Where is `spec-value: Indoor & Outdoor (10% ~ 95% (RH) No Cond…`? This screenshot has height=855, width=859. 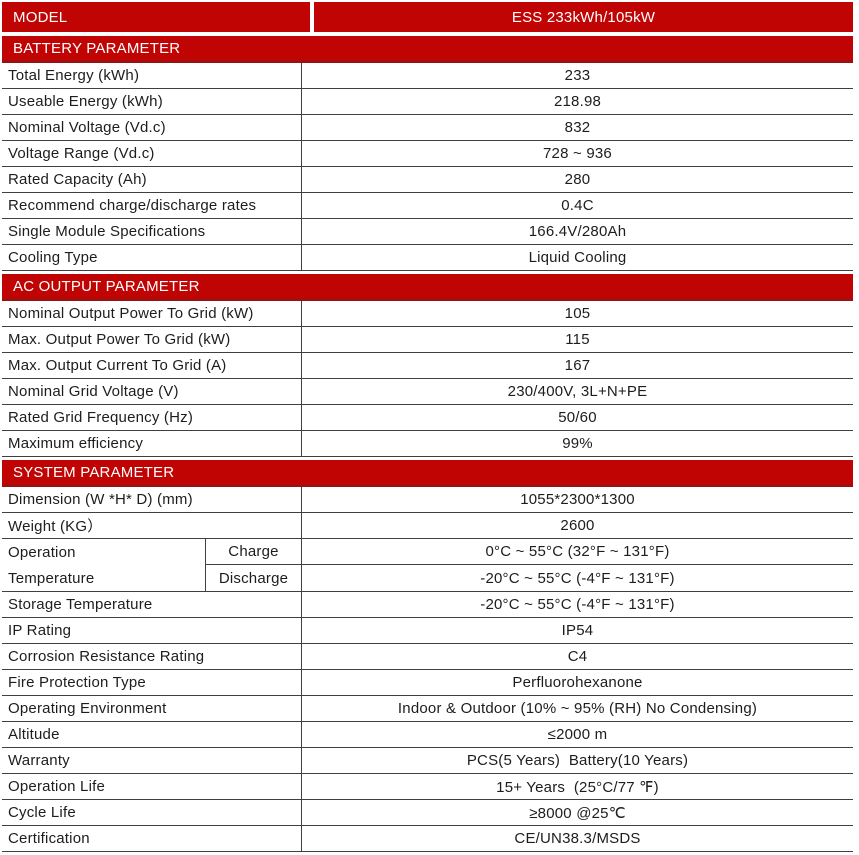
spec-value: Indoor & Outdoor (10% ~ 95% (RH) No Cond… is located at coordinates (577, 708).